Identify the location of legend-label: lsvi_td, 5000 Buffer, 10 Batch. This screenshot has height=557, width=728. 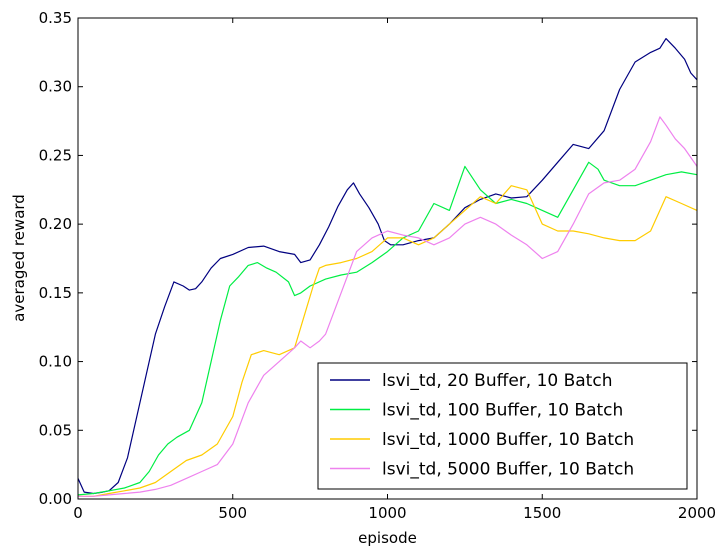
(508, 470).